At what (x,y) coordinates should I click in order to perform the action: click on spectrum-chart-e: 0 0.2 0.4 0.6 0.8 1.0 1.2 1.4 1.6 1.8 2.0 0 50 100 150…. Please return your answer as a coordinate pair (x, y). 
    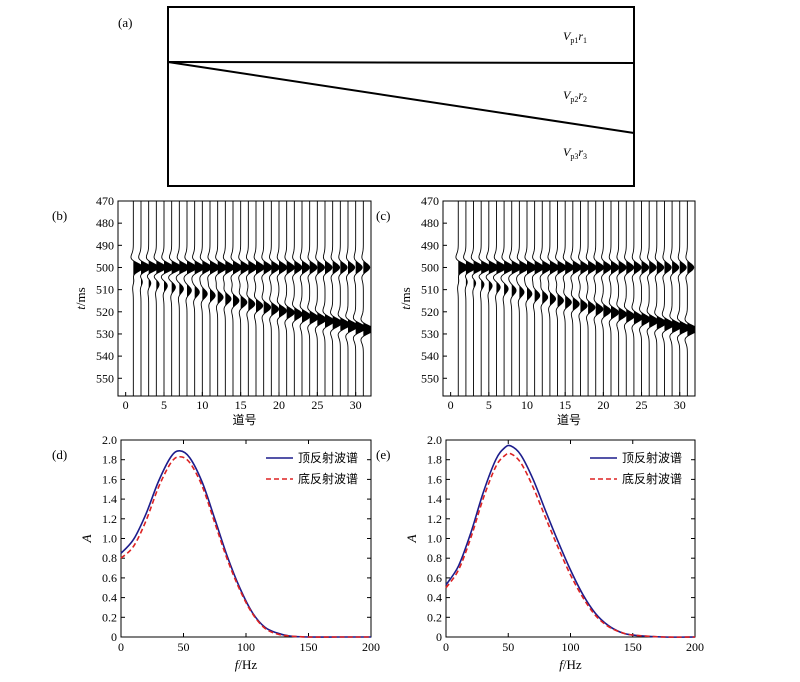
    Looking at the image, I should click on (554, 552).